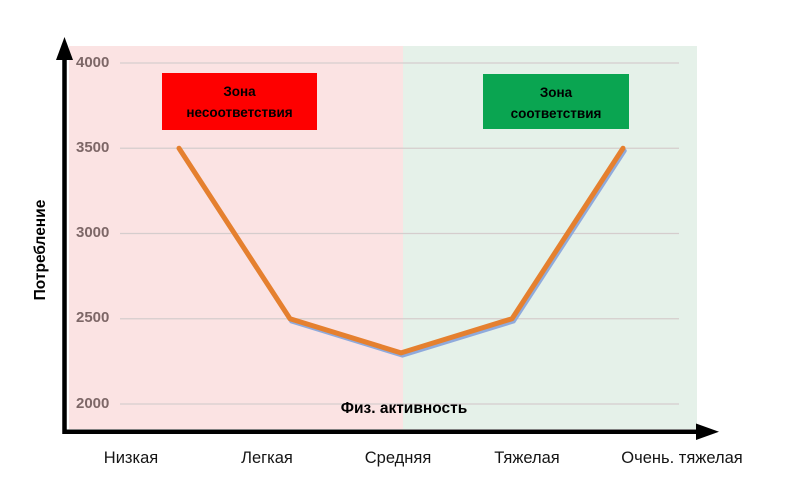 This screenshot has height=498, width=798. Describe the element at coordinates (556, 113) in the screenshot. I see `zone-label-line2: соответствия` at that location.